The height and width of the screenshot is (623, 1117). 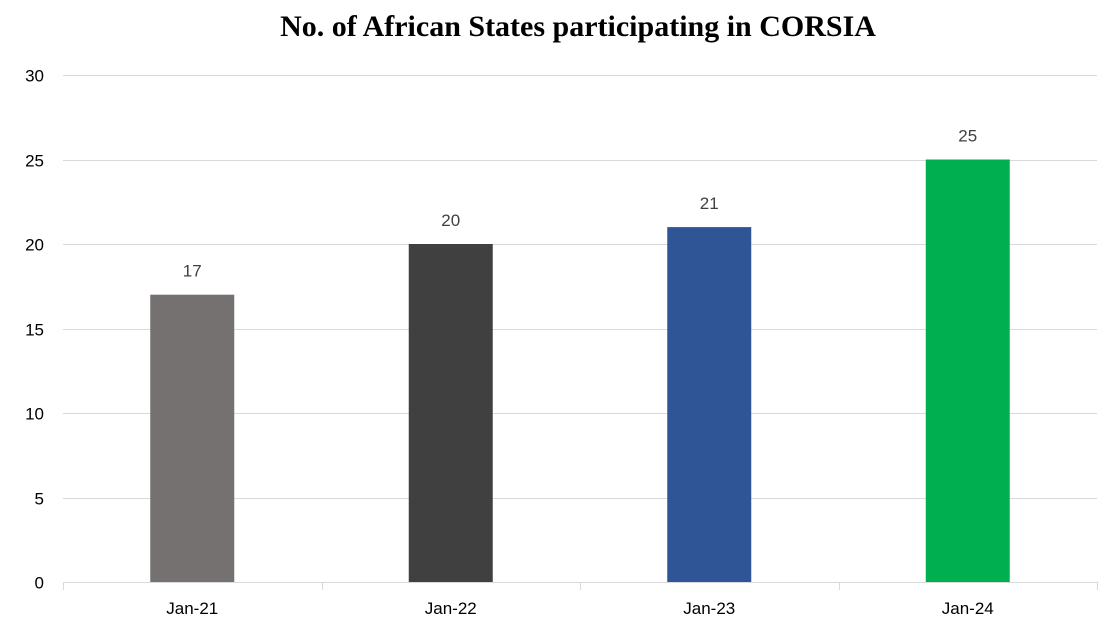 I want to click on data-label: 20, so click(x=450, y=220).